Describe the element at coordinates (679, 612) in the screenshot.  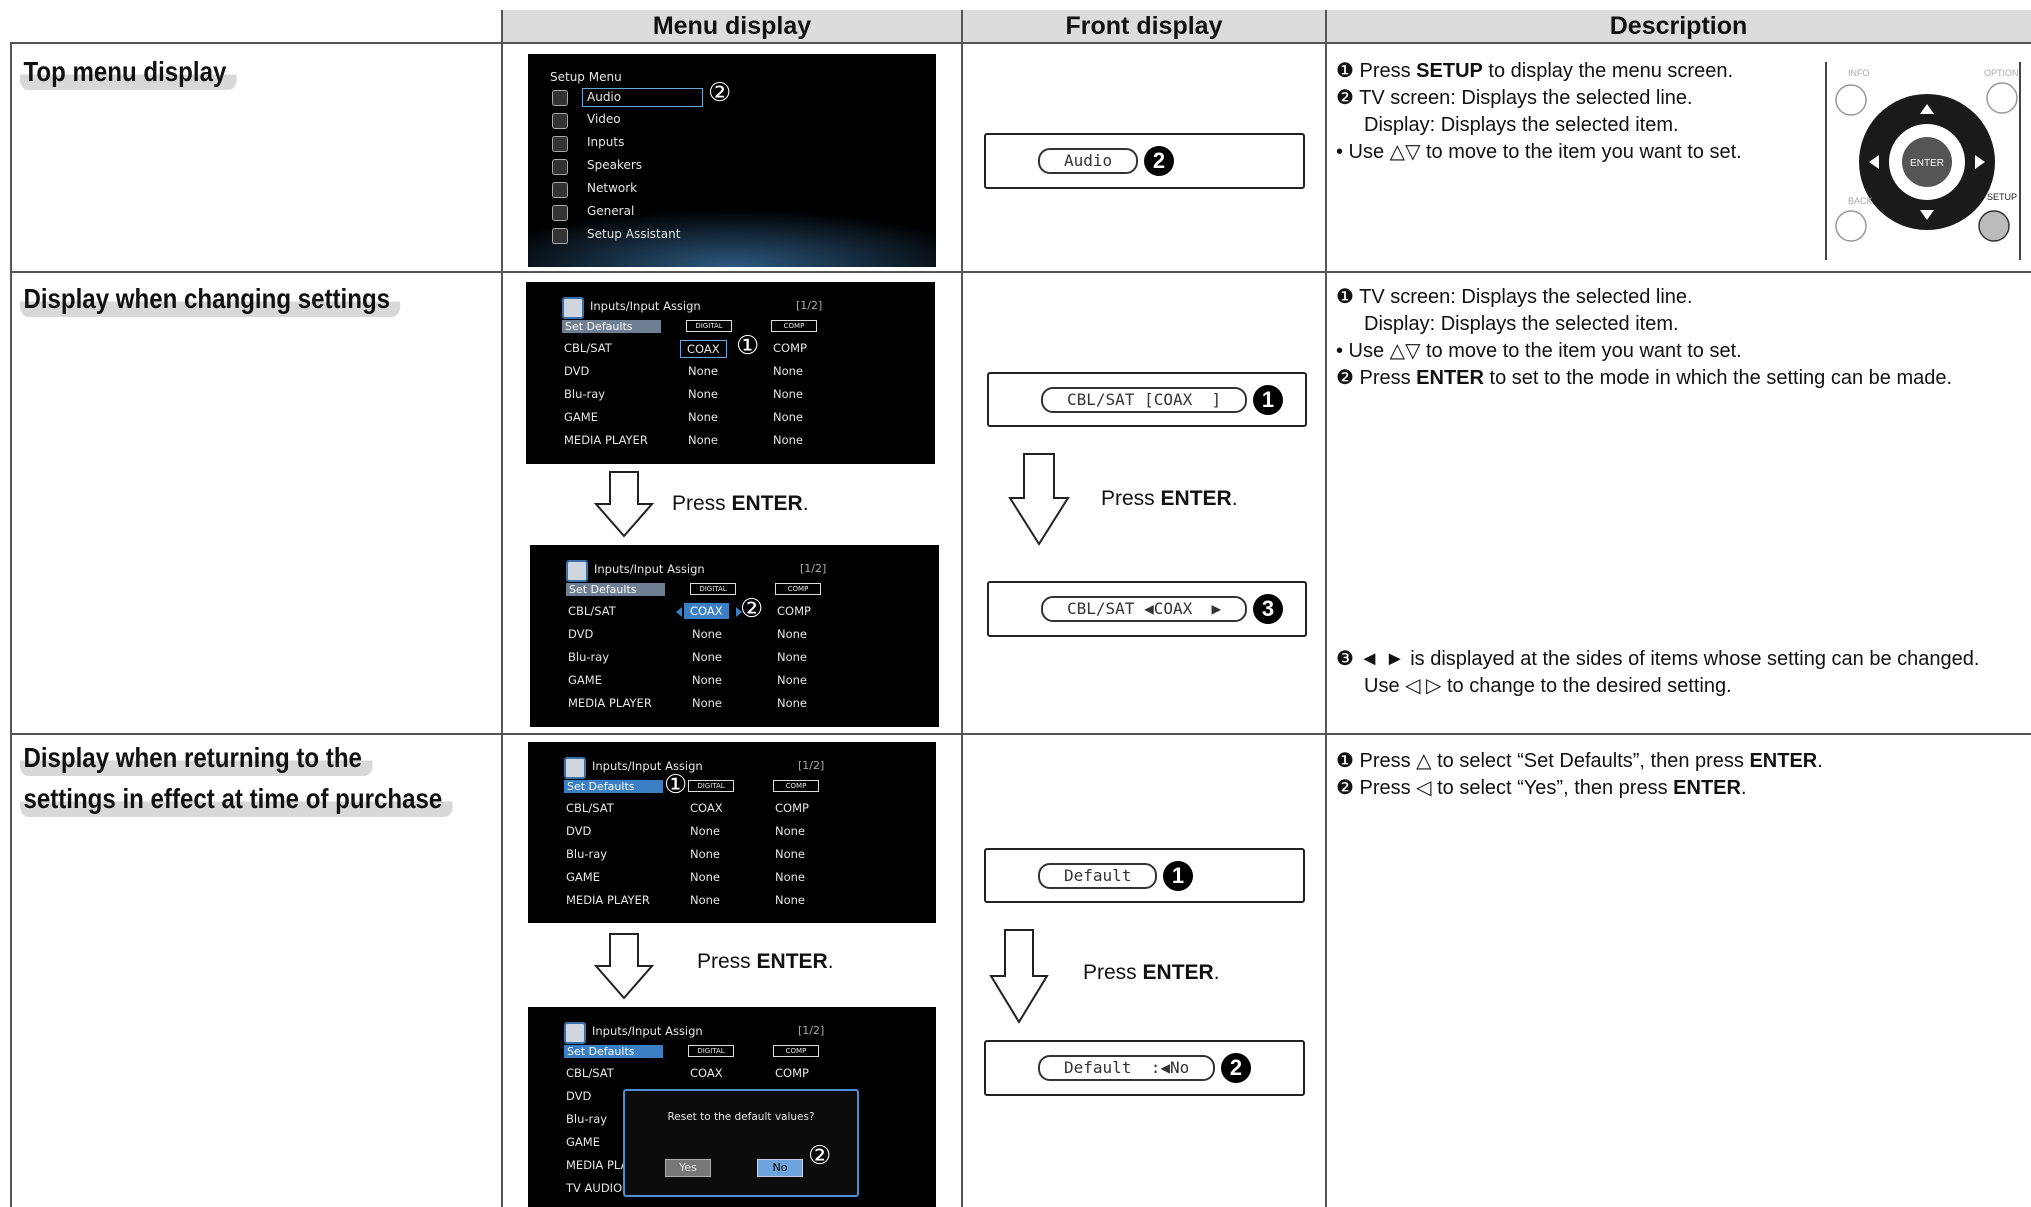
I see `edit-arrow` at that location.